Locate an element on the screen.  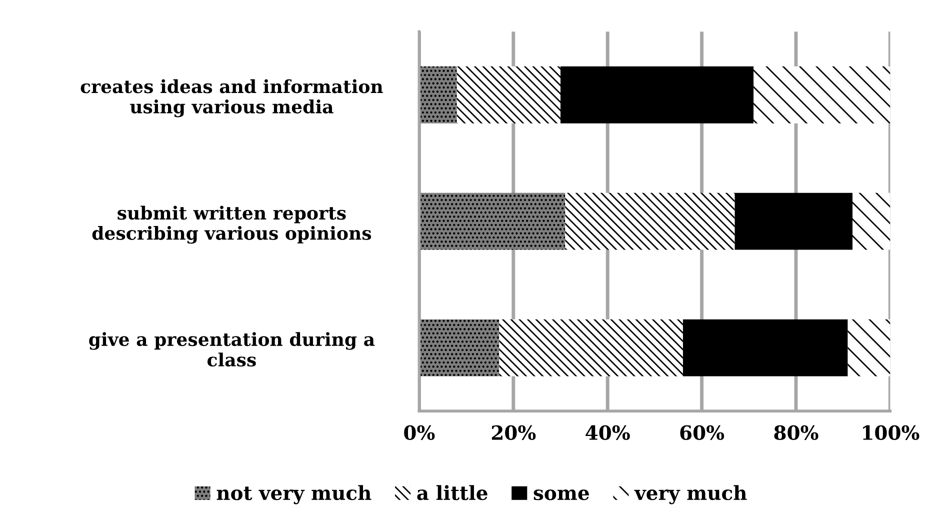
x-tick-label: 0% is located at coordinates (419, 432).